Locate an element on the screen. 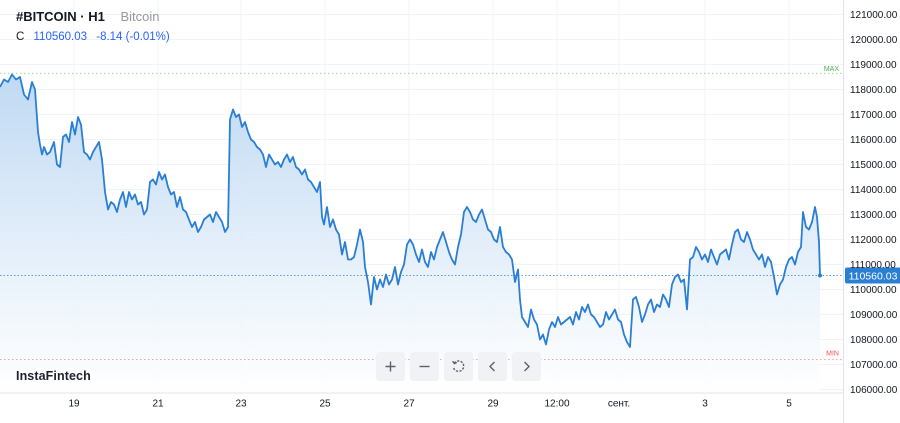 The image size is (900, 423). x-tick-label: 21 is located at coordinates (158, 404).